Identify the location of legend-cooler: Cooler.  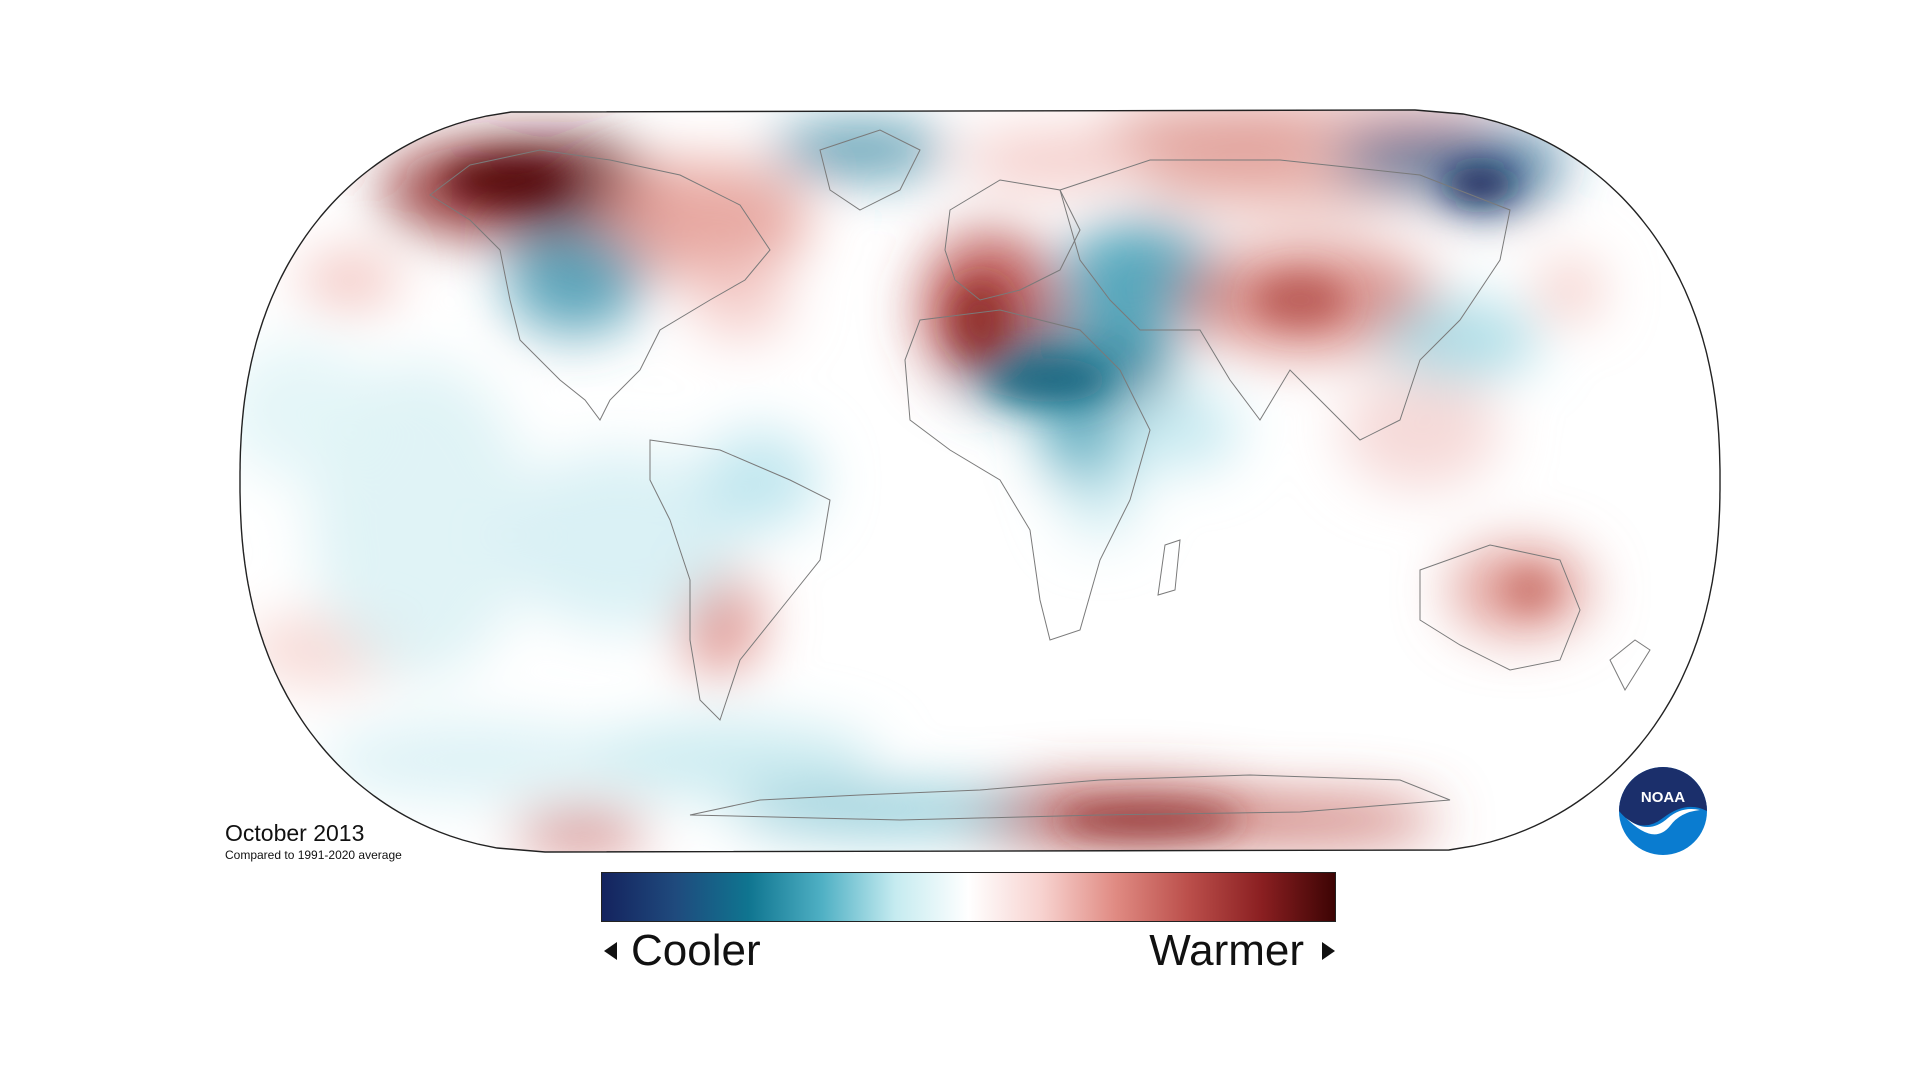
(682, 951).